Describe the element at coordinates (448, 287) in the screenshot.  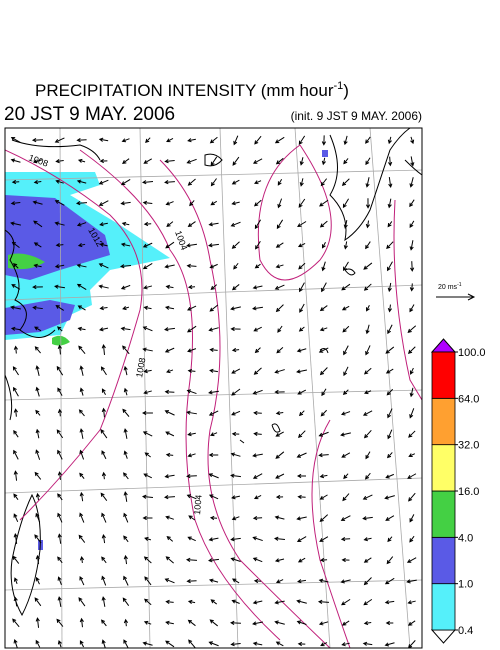
I see `vector-reference-text: 20 ms` at that location.